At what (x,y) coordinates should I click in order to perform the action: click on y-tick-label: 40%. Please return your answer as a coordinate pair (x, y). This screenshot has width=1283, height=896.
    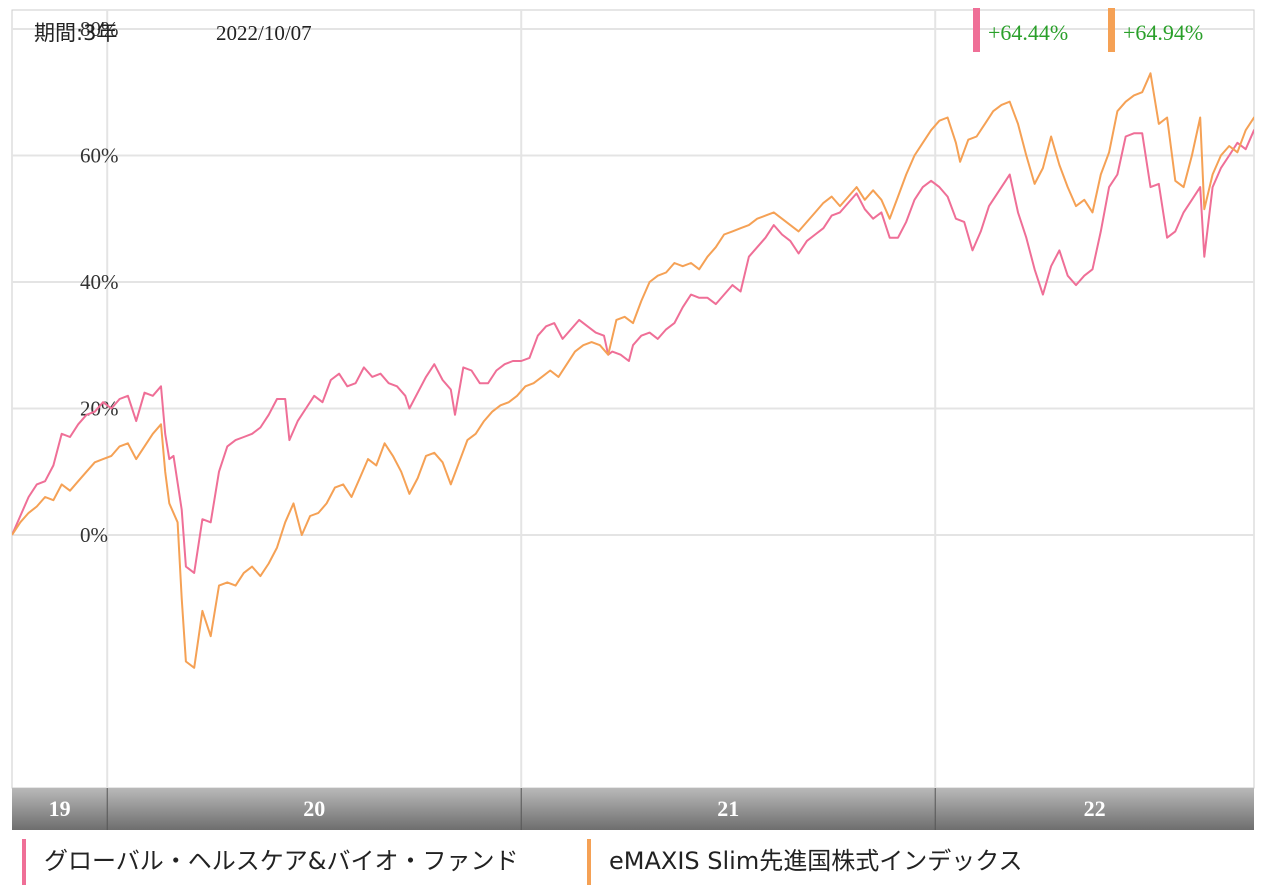
    Looking at the image, I should click on (99, 282).